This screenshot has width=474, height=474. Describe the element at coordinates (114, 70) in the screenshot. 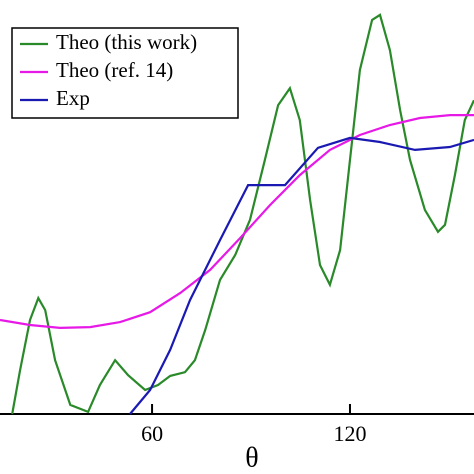

I see `legend-label: Theo (ref. 14)` at that location.